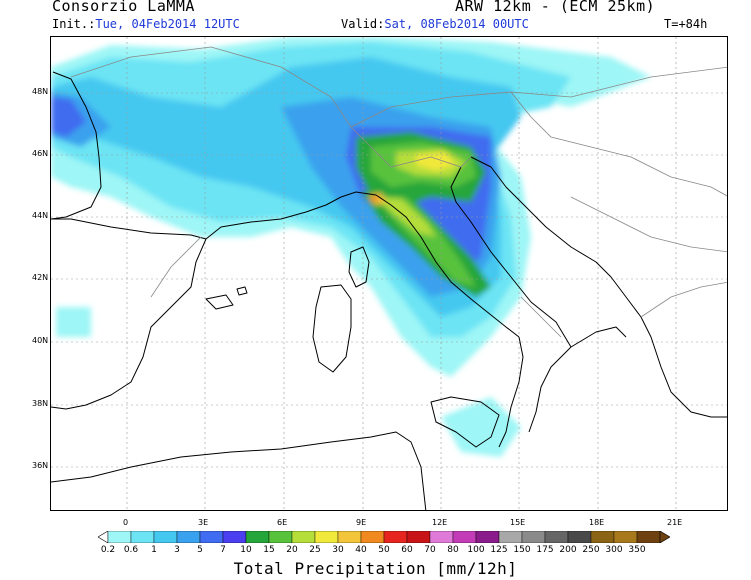 The image size is (751, 580). I want to click on valid-time: Valid:Sat, 08Feb2014 00UTC, so click(435, 24).